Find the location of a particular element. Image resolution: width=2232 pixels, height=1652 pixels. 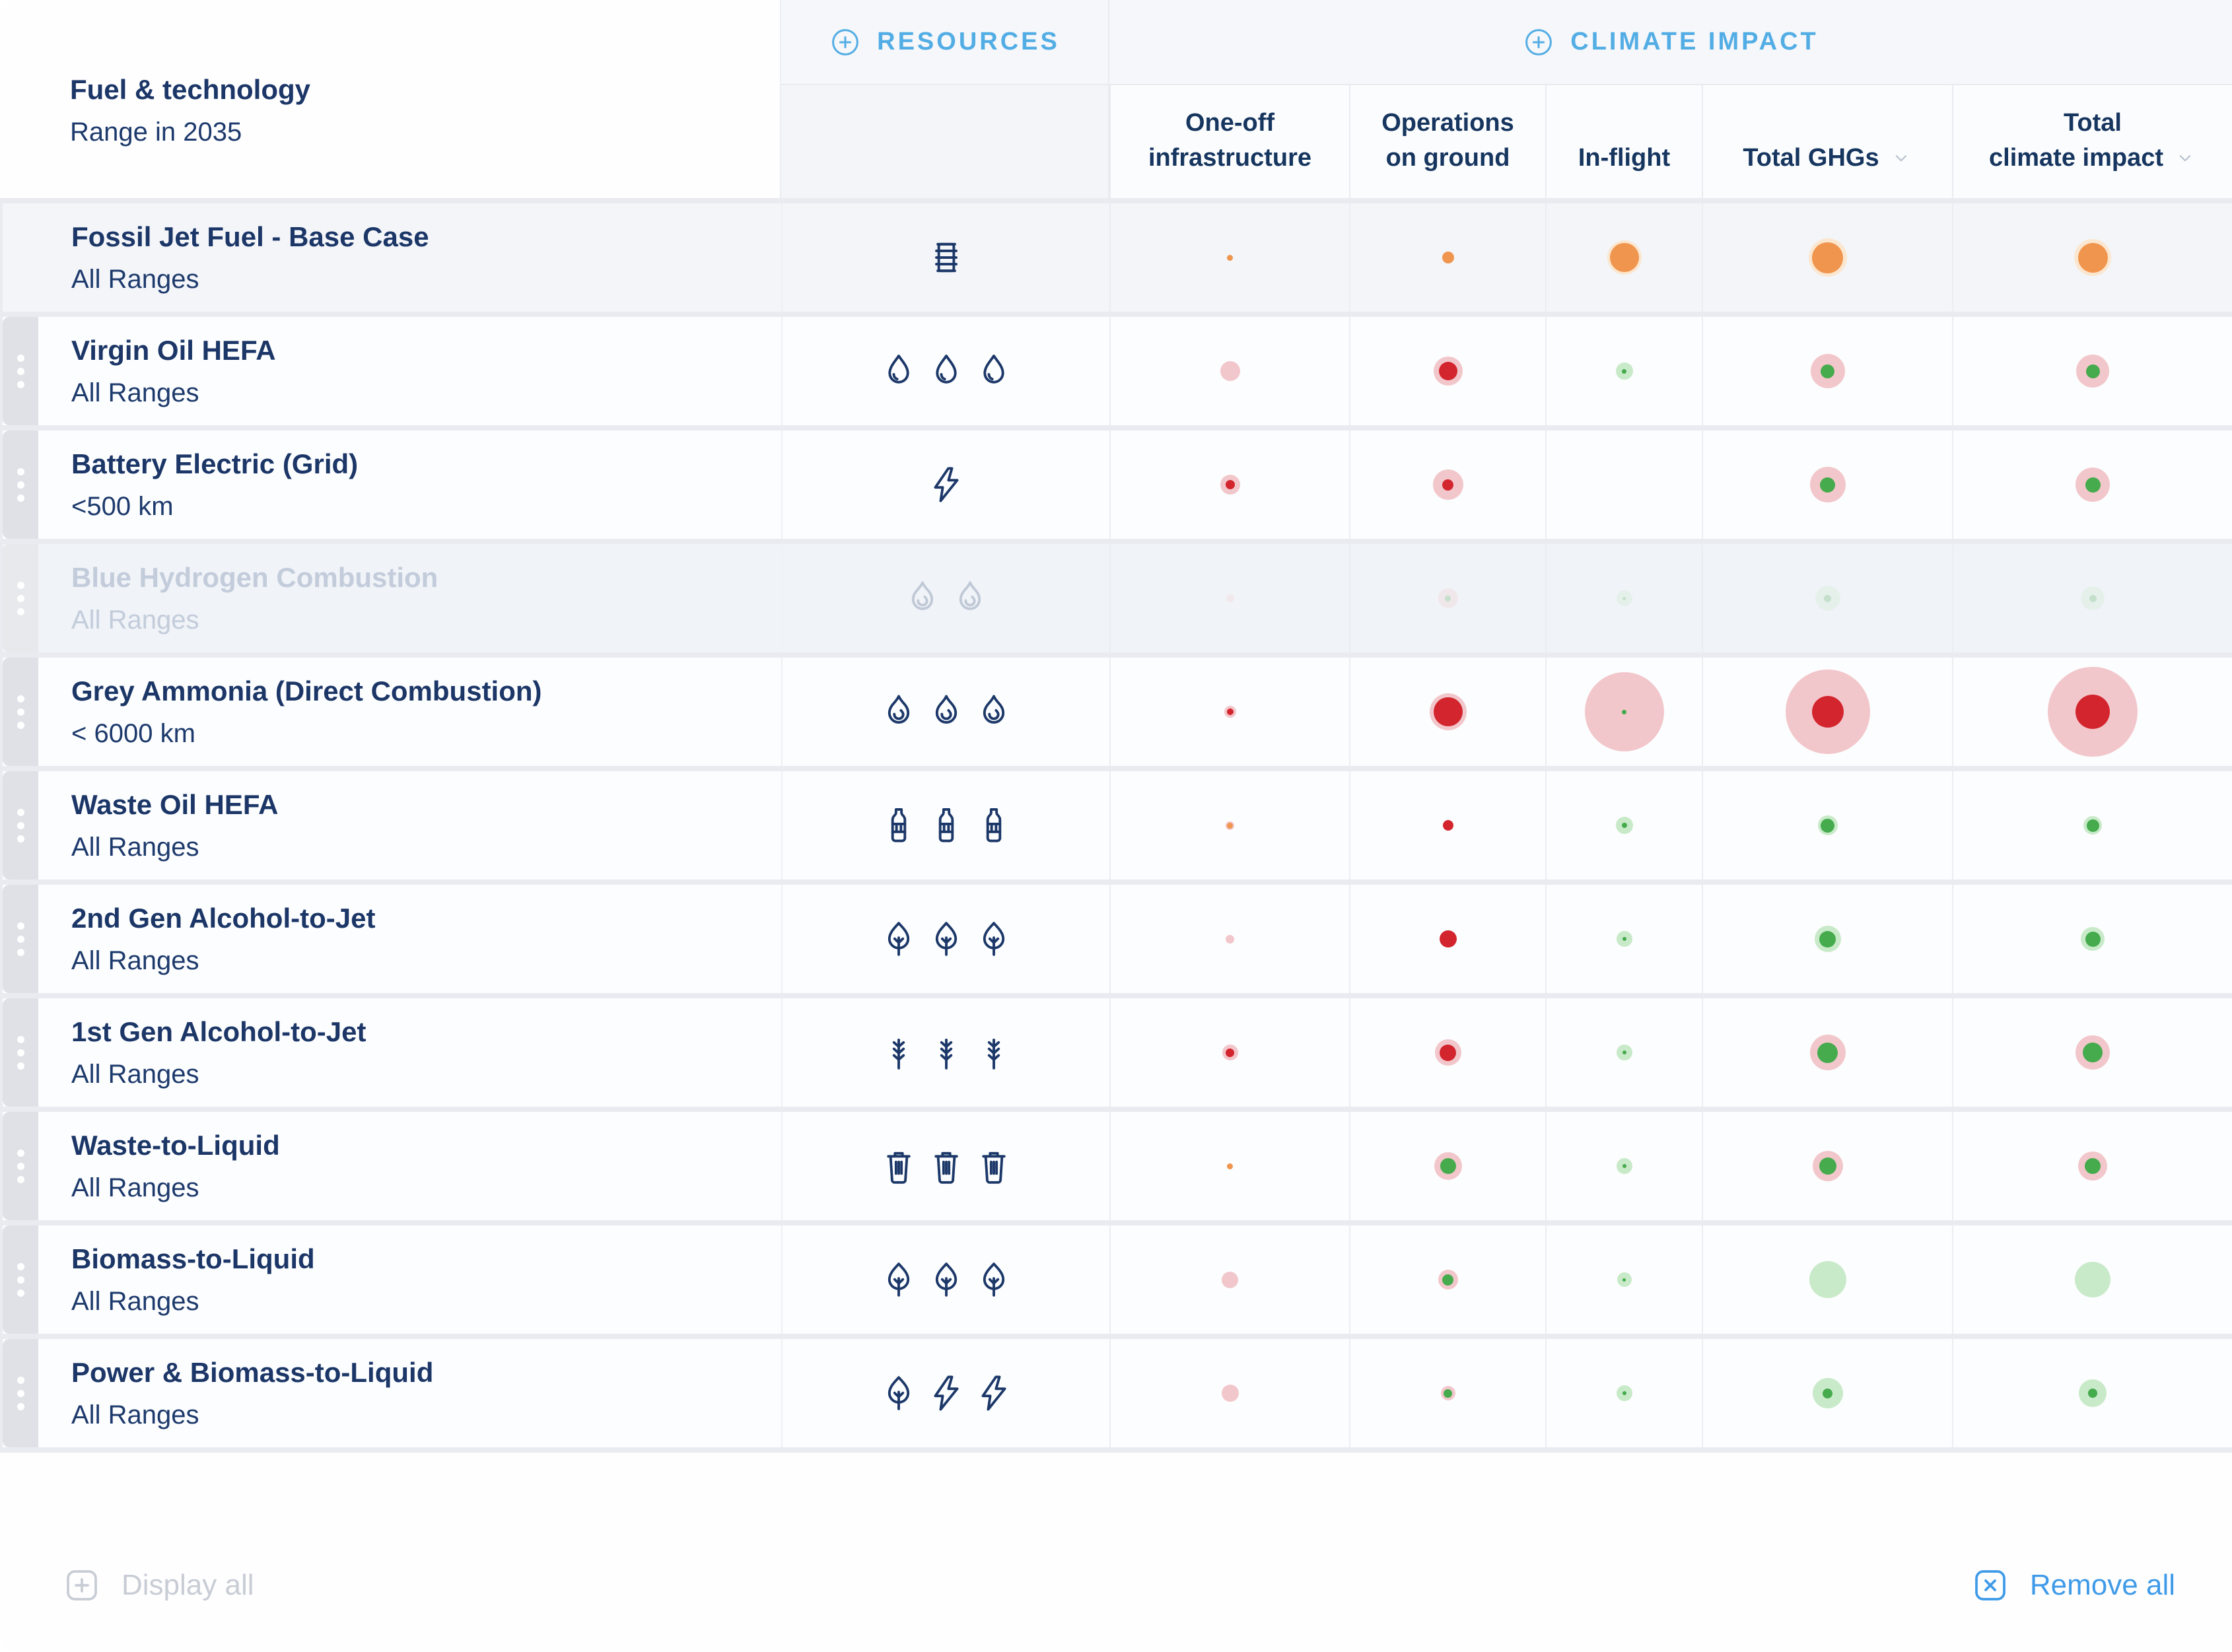

column-header-label: infrastructure is located at coordinates (1230, 157).